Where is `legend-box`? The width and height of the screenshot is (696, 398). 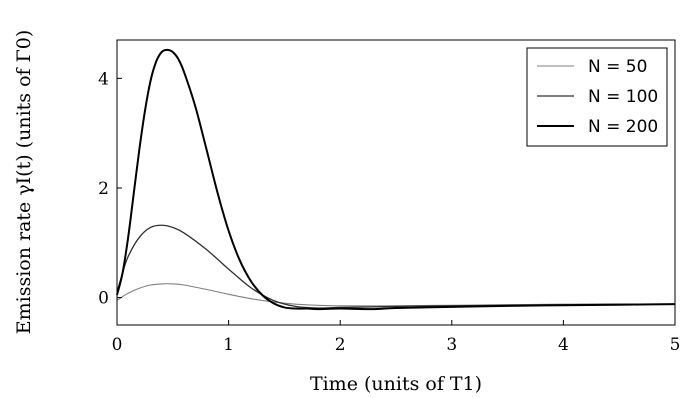
legend-box is located at coordinates (597, 97).